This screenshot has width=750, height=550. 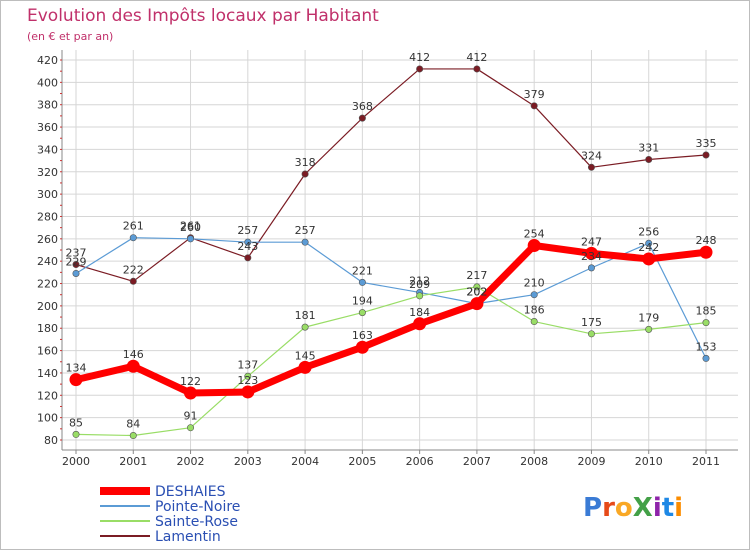 What do you see at coordinates (47, 194) in the screenshot?
I see `y-tick-label: 300` at bounding box center [47, 194].